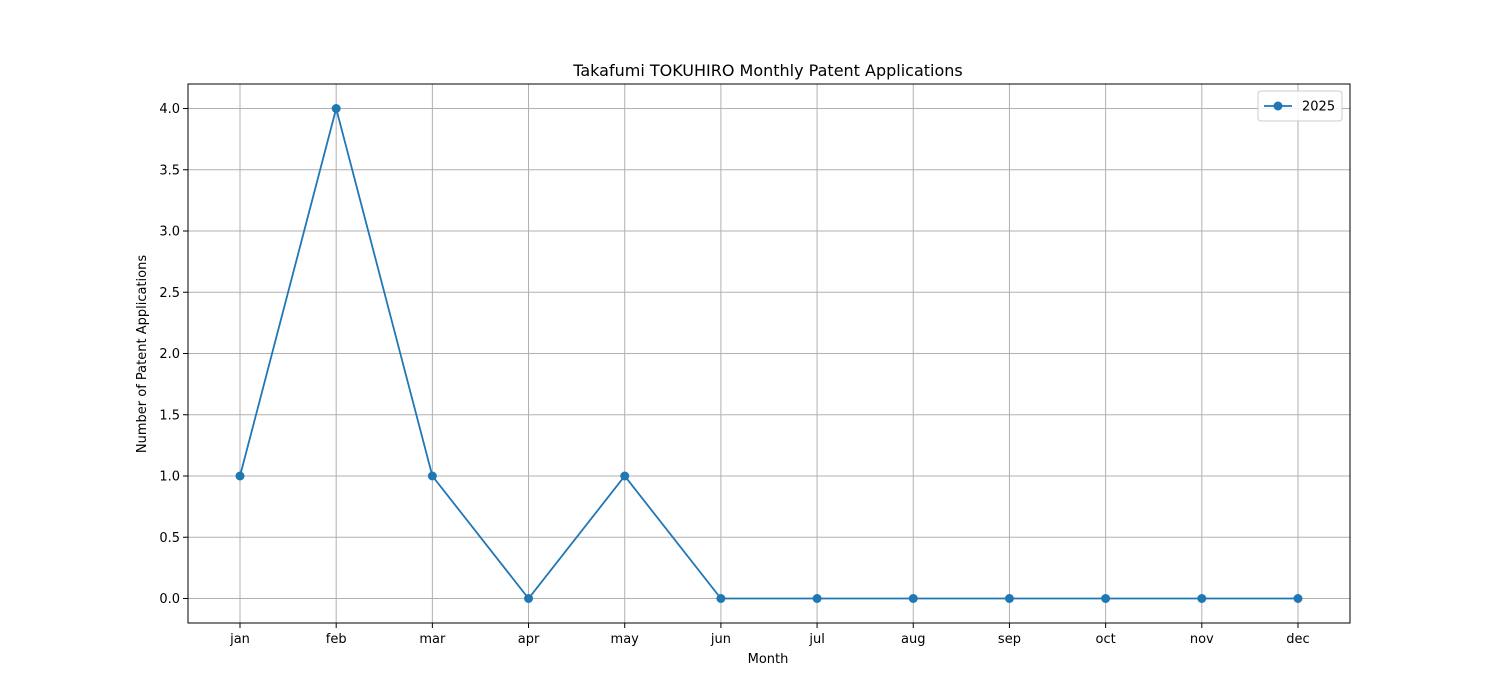  Describe the element at coordinates (169, 538) in the screenshot. I see `y-tick-label: 0.5` at that location.